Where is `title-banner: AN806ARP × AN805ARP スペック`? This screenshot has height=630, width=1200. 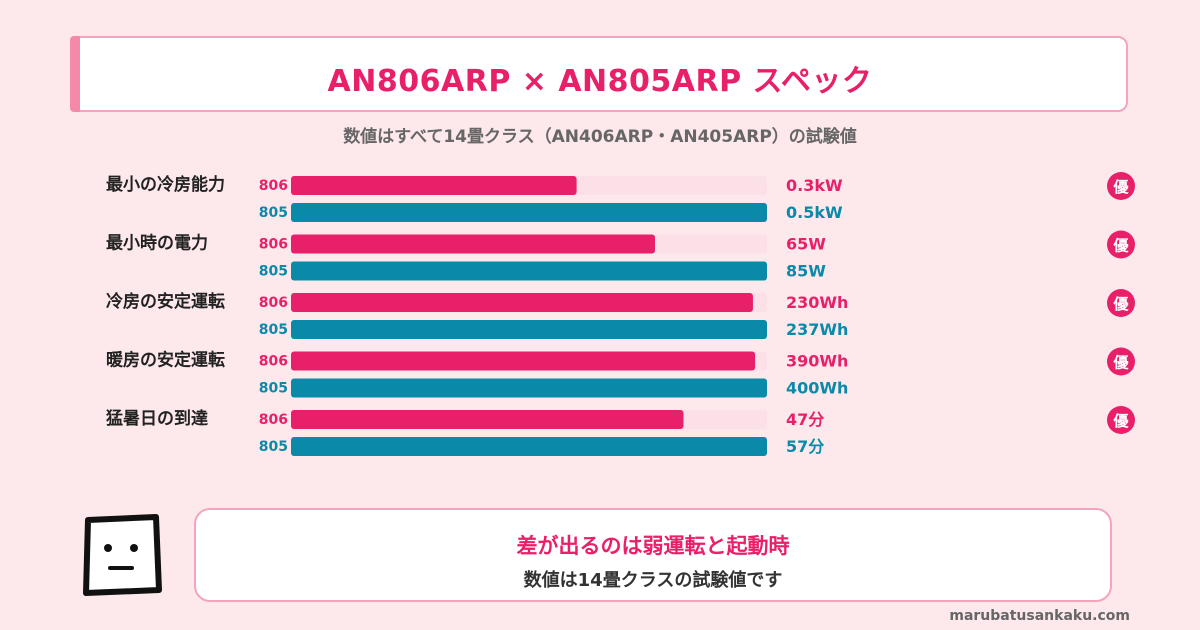
title-banner: AN806ARP × AN805ARP スペック is located at coordinates (600, 74).